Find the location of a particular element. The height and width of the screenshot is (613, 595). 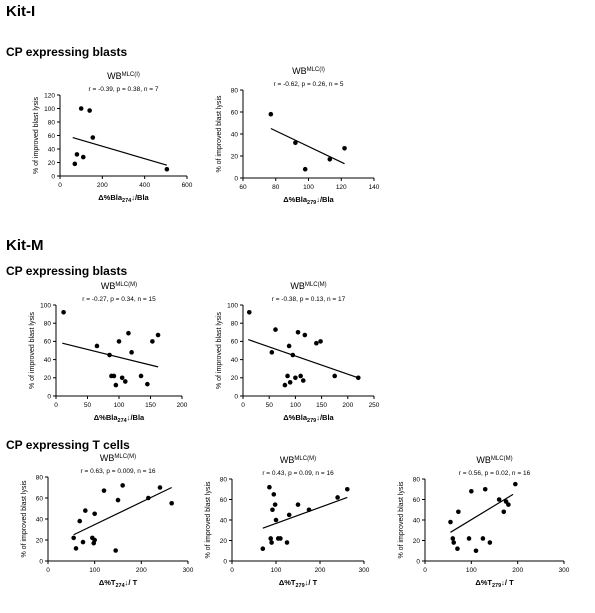

c6-stats-label: r = 0.56, p = 0.02, n = 16 is located at coordinates (495, 473).